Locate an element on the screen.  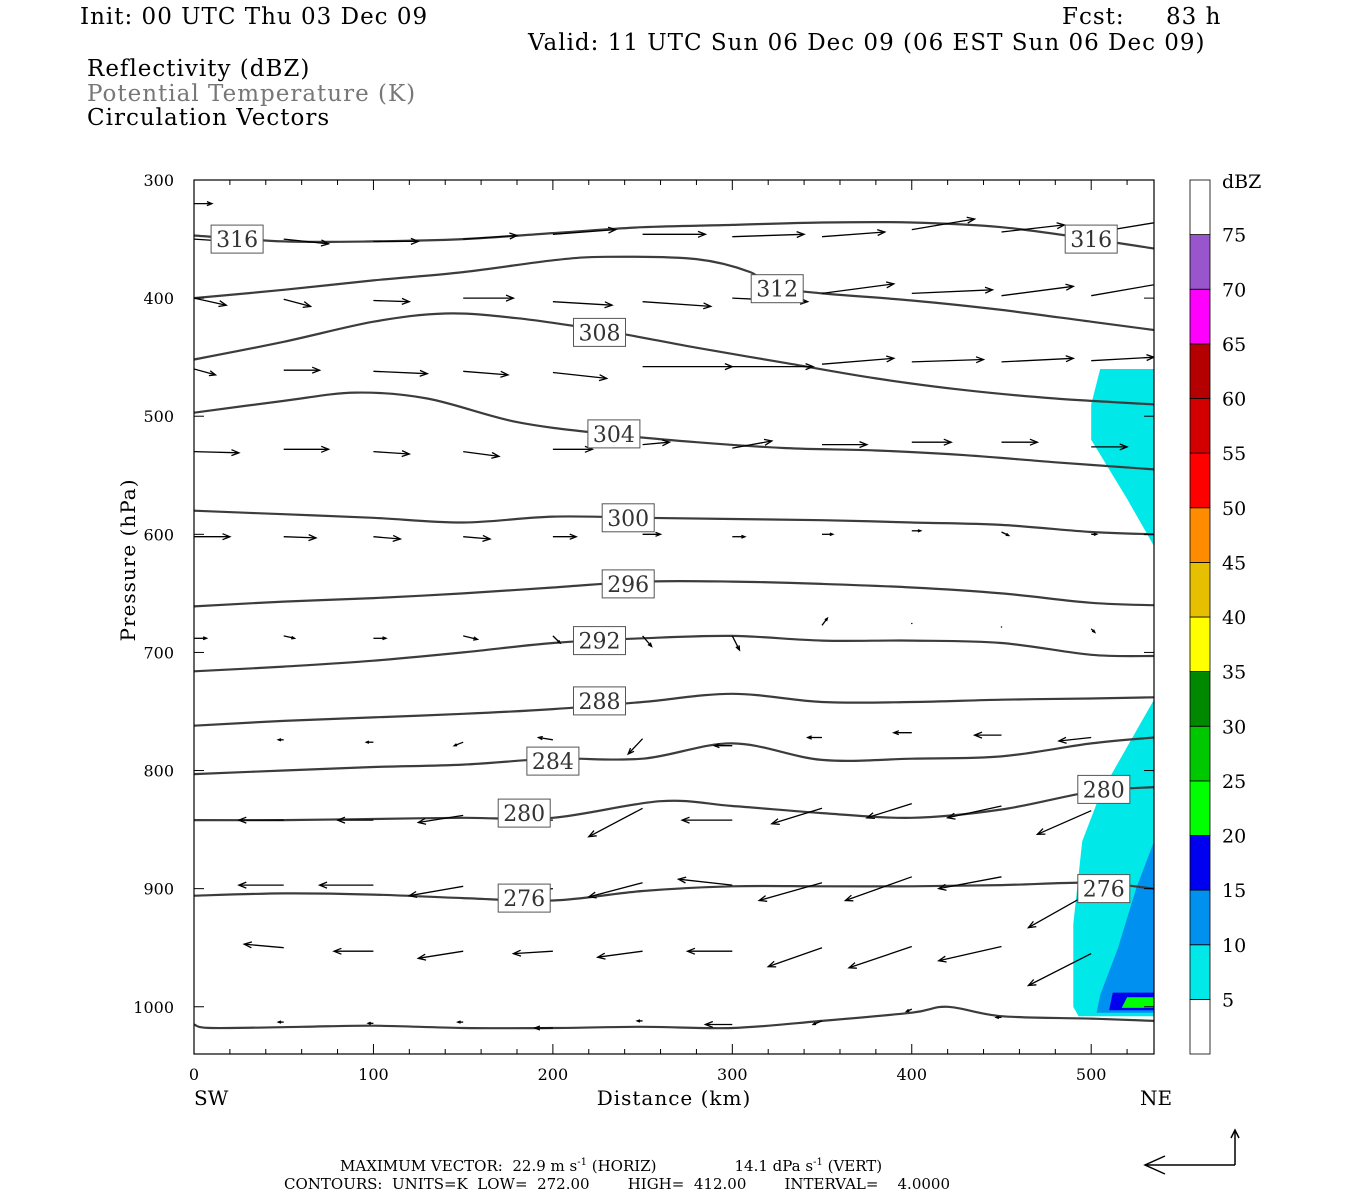
svg-text: 284 is located at coordinates (553, 762).